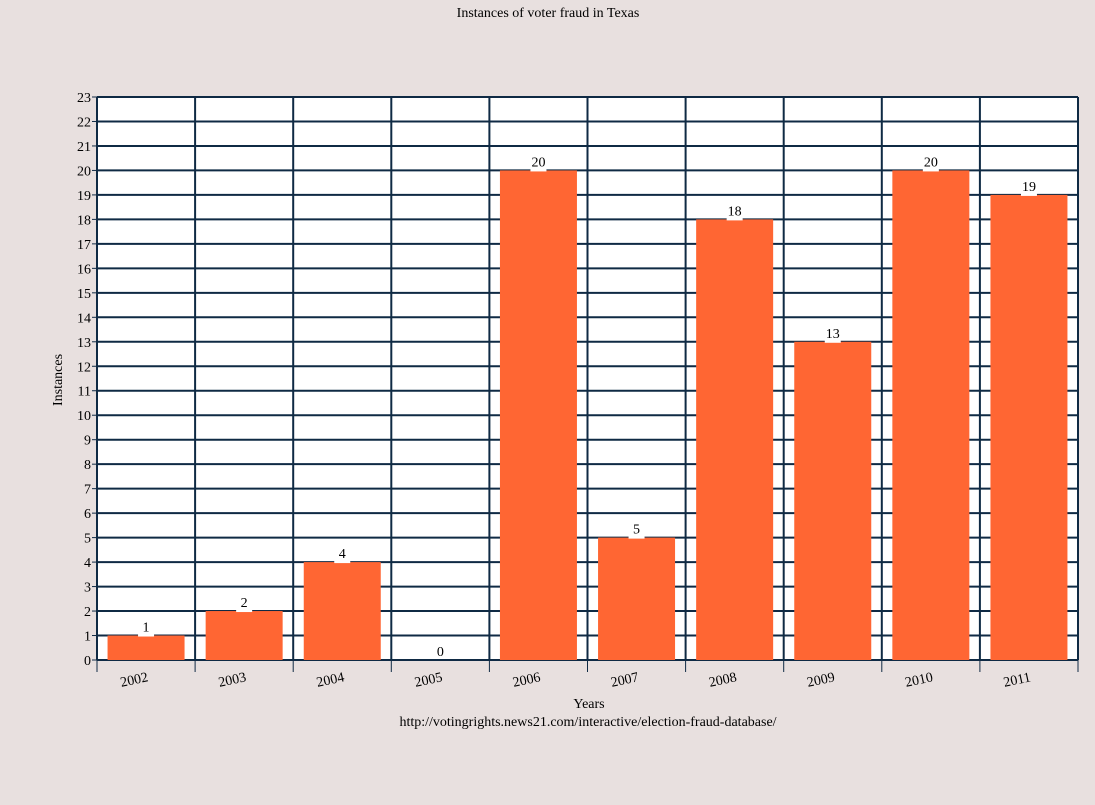 The width and height of the screenshot is (1095, 805). I want to click on y-tick-label: 20, so click(84, 171).